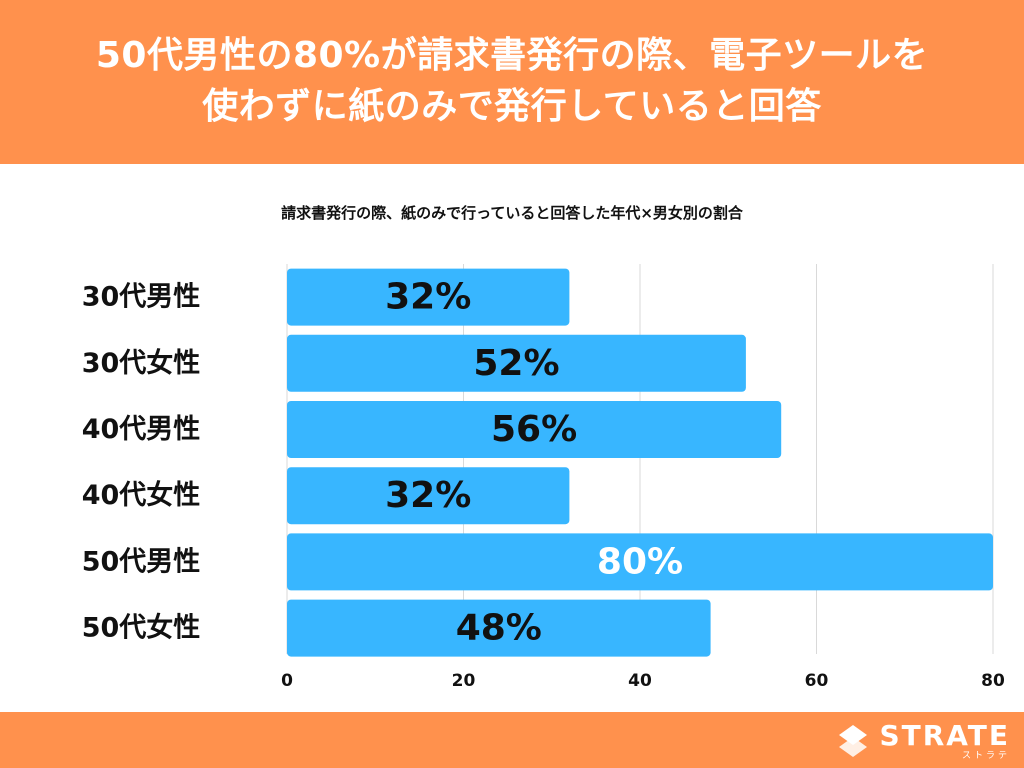 The image size is (1024, 768). I want to click on data-label: 48%, so click(499, 628).